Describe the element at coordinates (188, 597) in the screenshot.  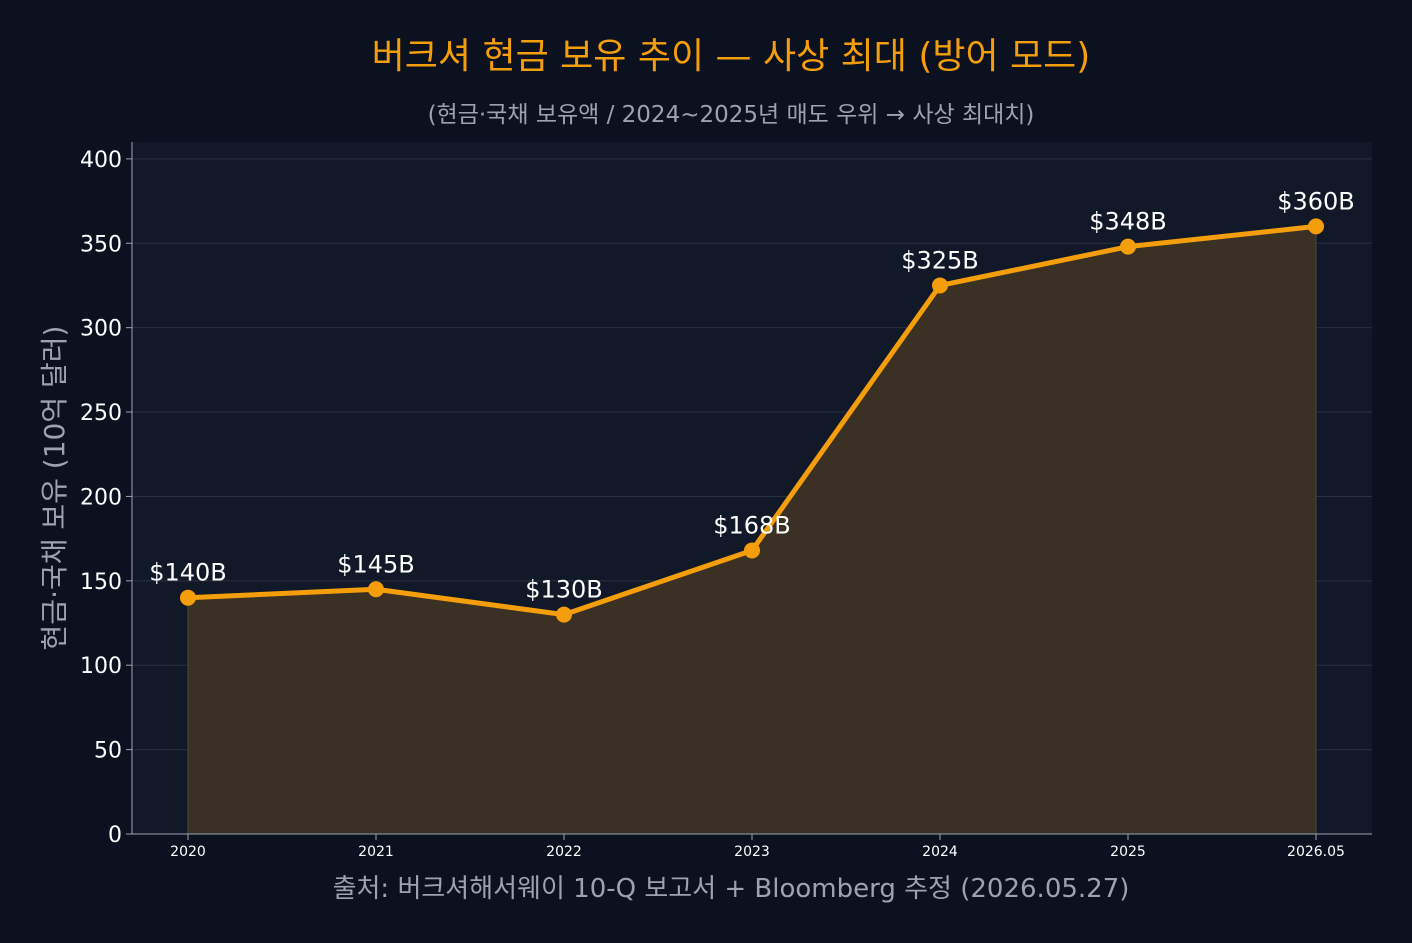
I see `data-point-2020` at that location.